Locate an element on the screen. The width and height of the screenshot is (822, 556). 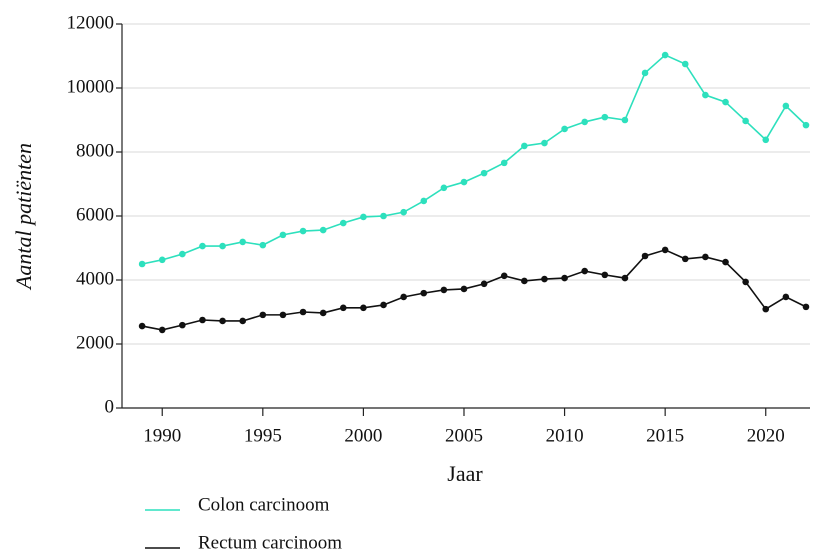
y-tick-label: 0 is located at coordinates (110, 406).